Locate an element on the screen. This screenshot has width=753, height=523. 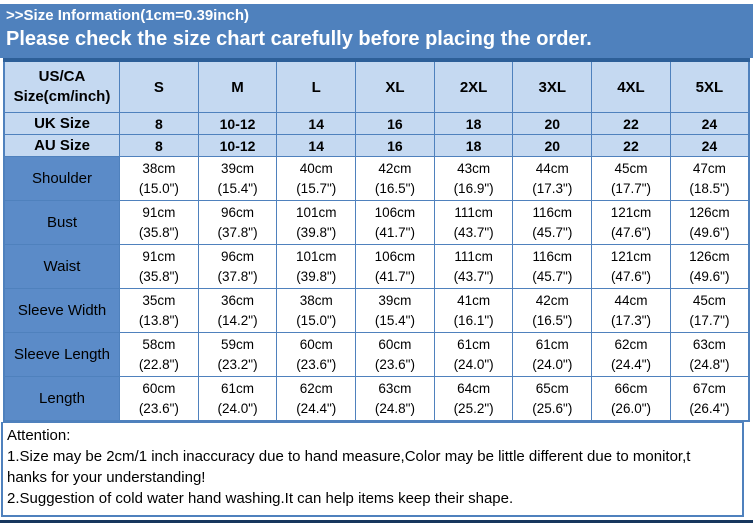
cm-value: 42cm is located at coordinates (395, 168).